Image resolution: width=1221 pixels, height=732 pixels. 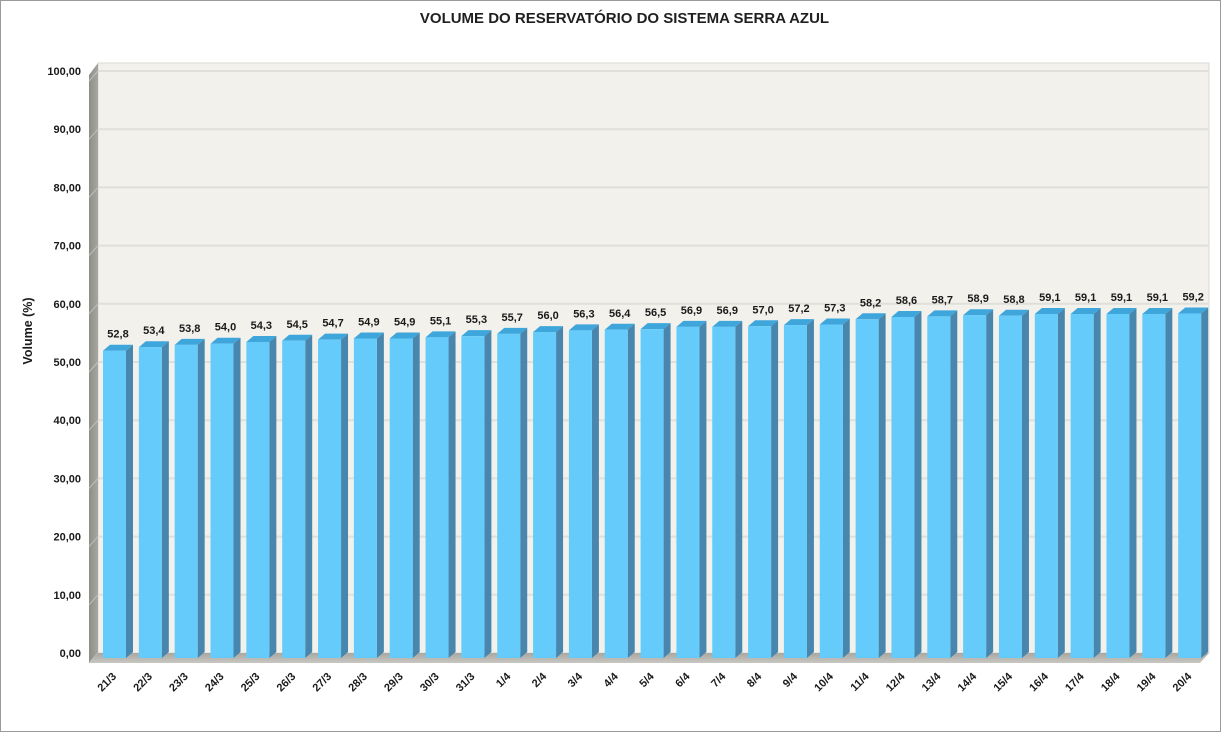 I want to click on value-label: 54,5, so click(x=296, y=325).